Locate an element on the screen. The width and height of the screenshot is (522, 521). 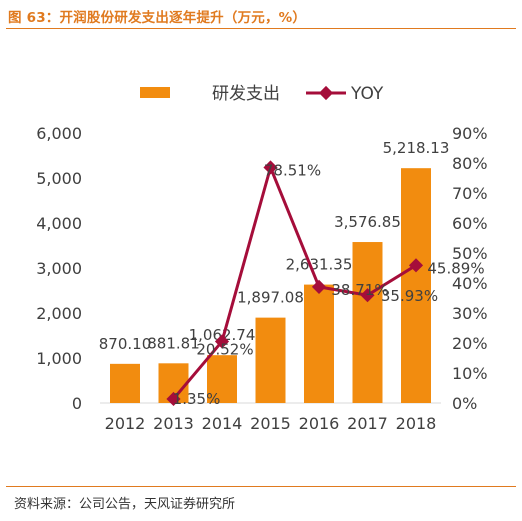
yoy-value-label: 20.52% is located at coordinates (224, 349).